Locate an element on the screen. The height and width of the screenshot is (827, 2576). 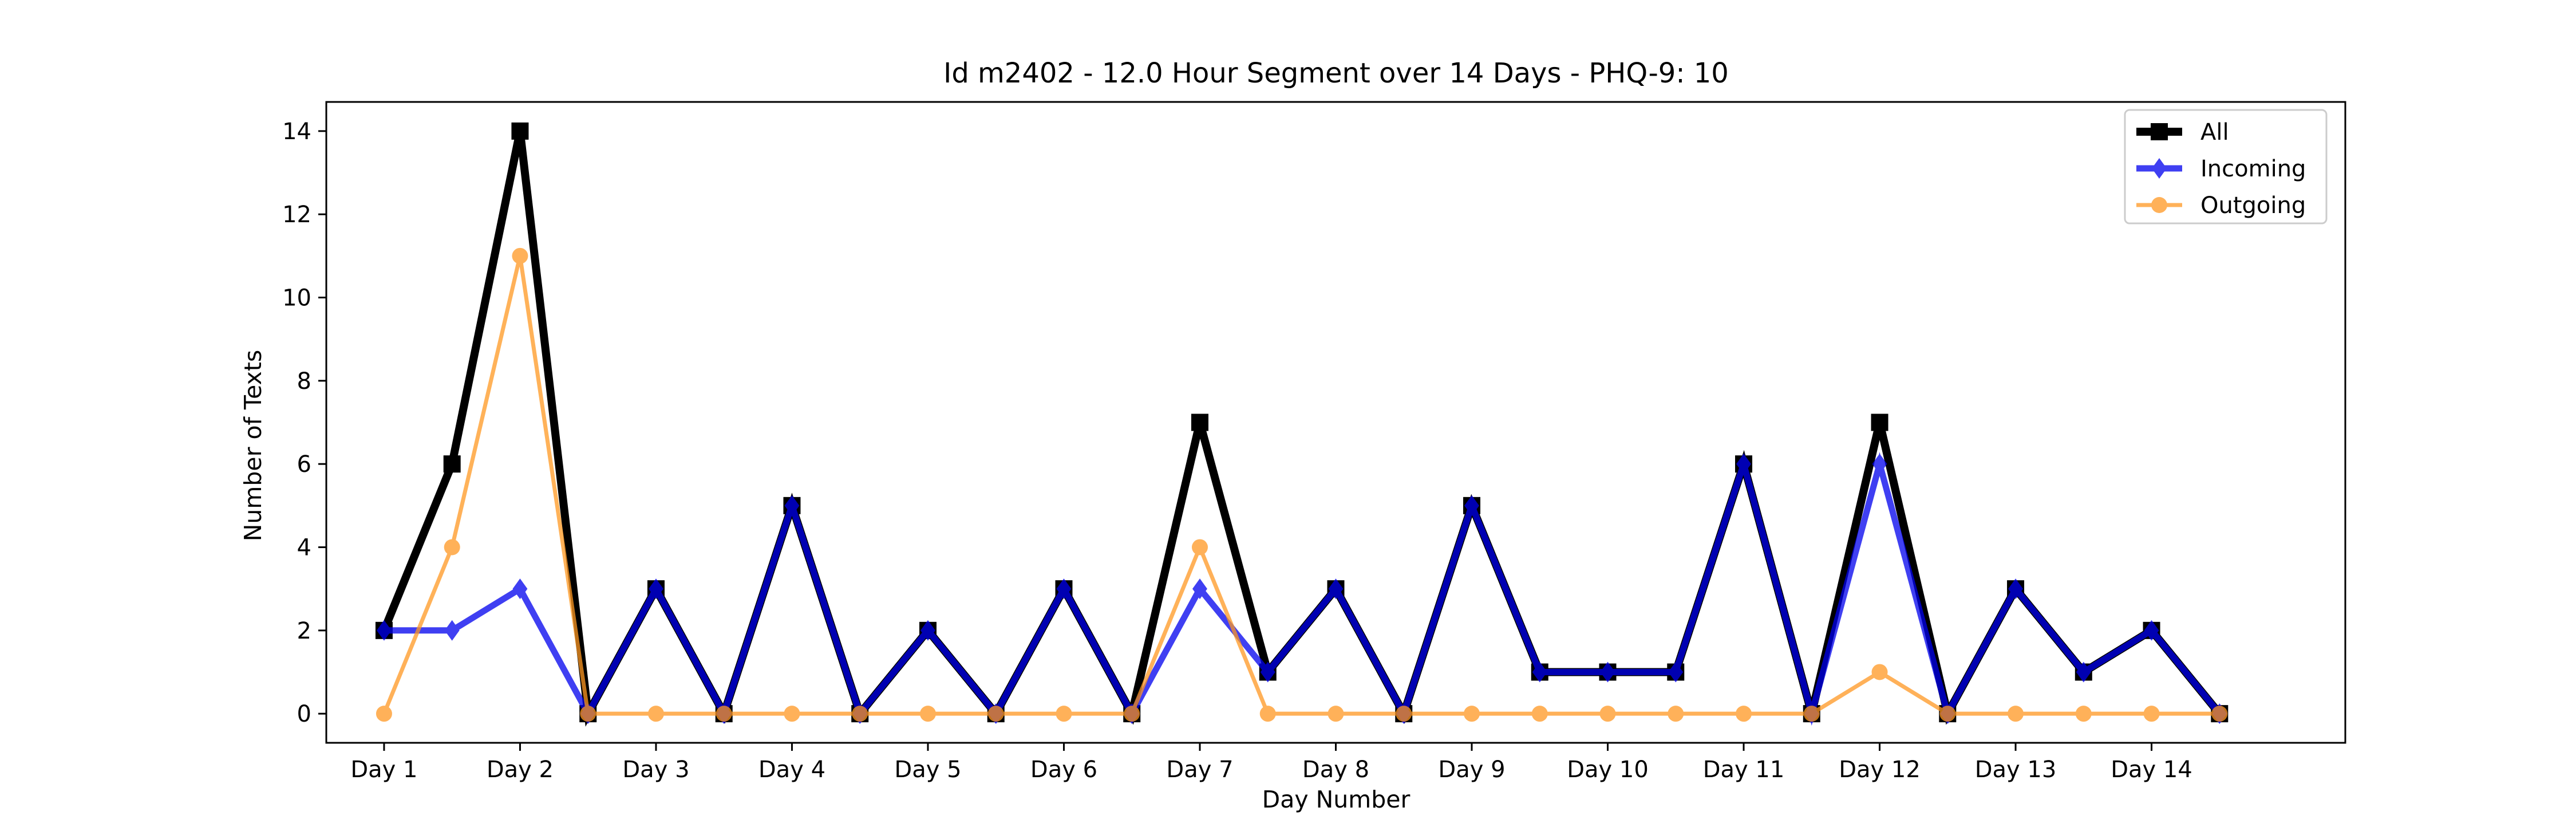
y-tick-label: 4 is located at coordinates (304, 547).